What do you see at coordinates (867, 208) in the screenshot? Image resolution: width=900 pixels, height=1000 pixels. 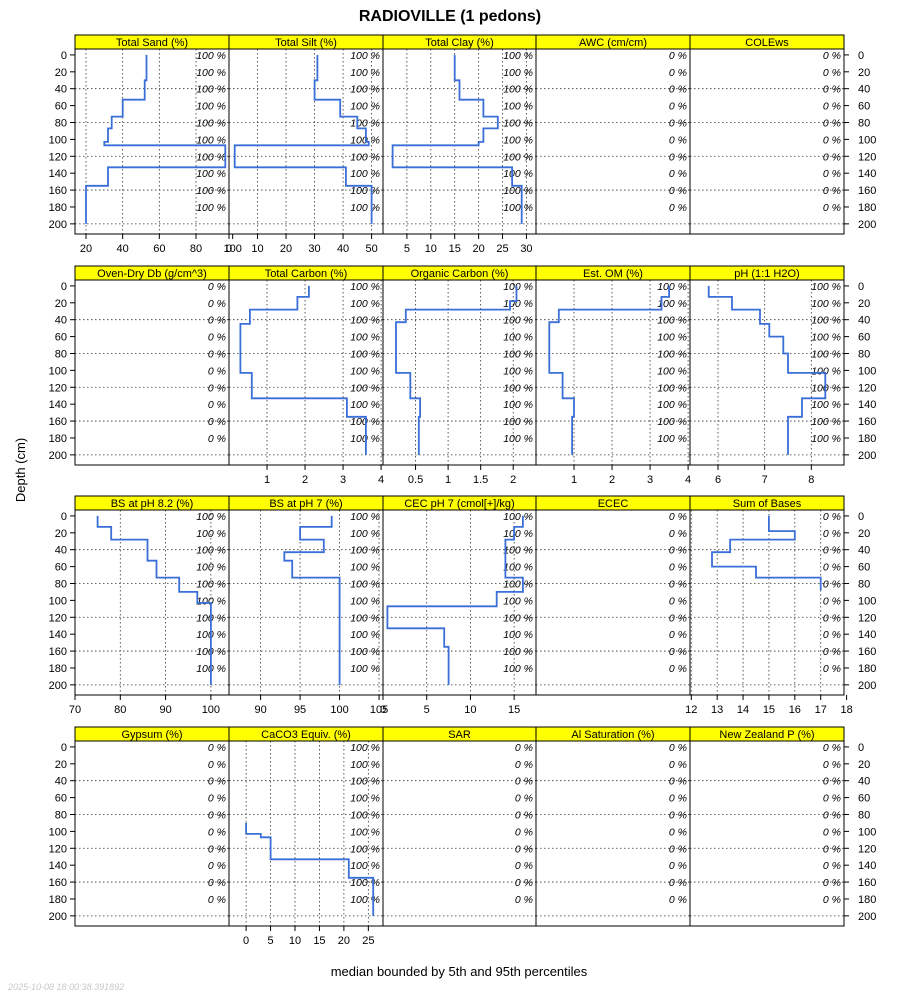 I see `y-tick-label-right: 180` at bounding box center [867, 208].